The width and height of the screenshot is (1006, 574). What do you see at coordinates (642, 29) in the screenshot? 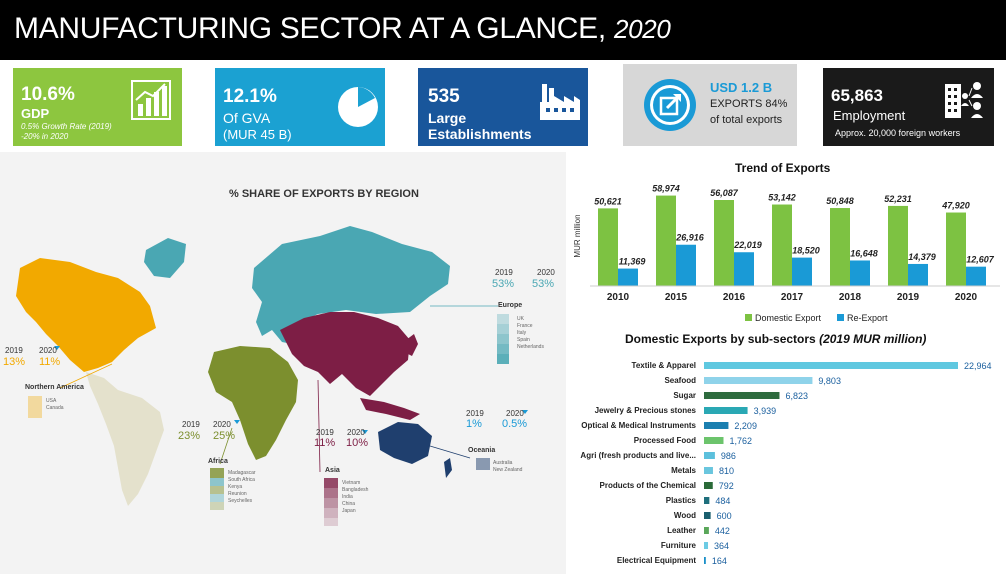
I see `page-title-year: 2020` at bounding box center [642, 29].